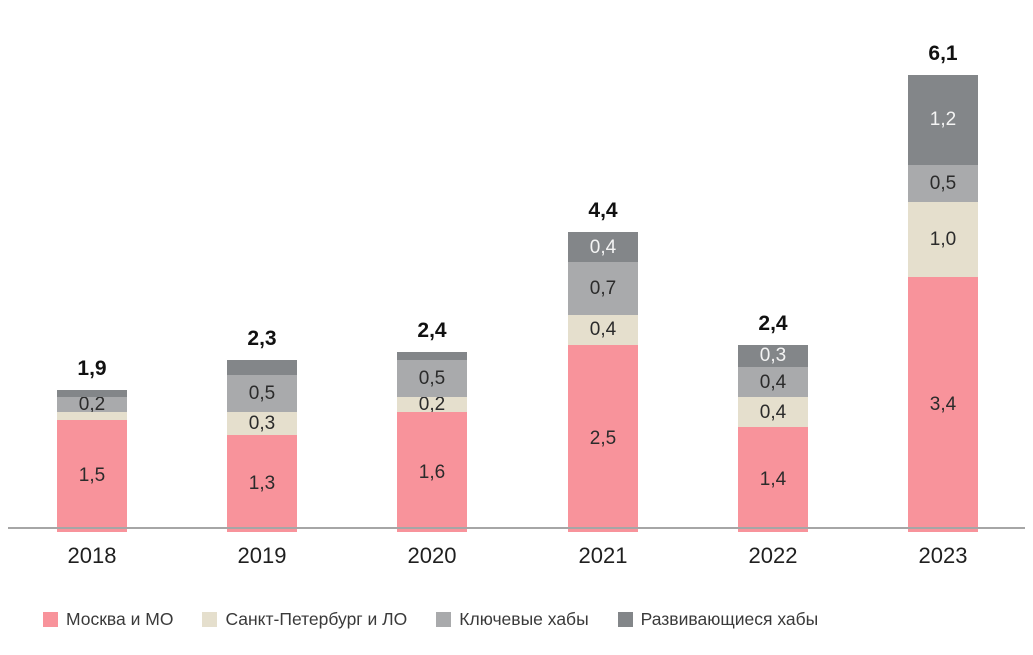 This screenshot has width=1033, height=655. Describe the element at coordinates (432, 472) in the screenshot. I see `bar-segment: 1,6` at that location.